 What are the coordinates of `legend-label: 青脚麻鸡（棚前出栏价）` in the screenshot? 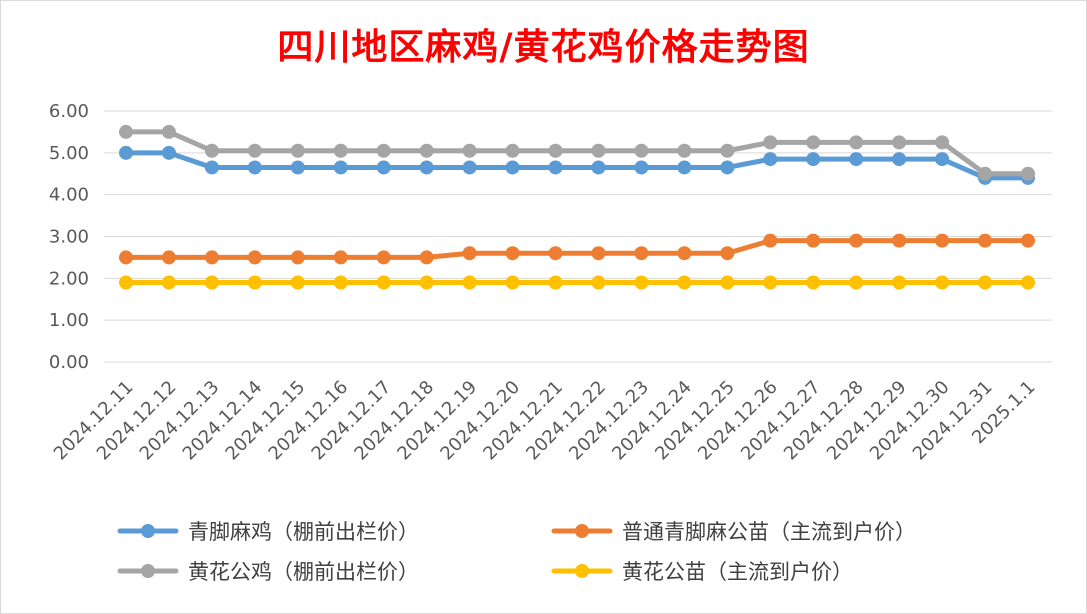 It's located at (303, 532).